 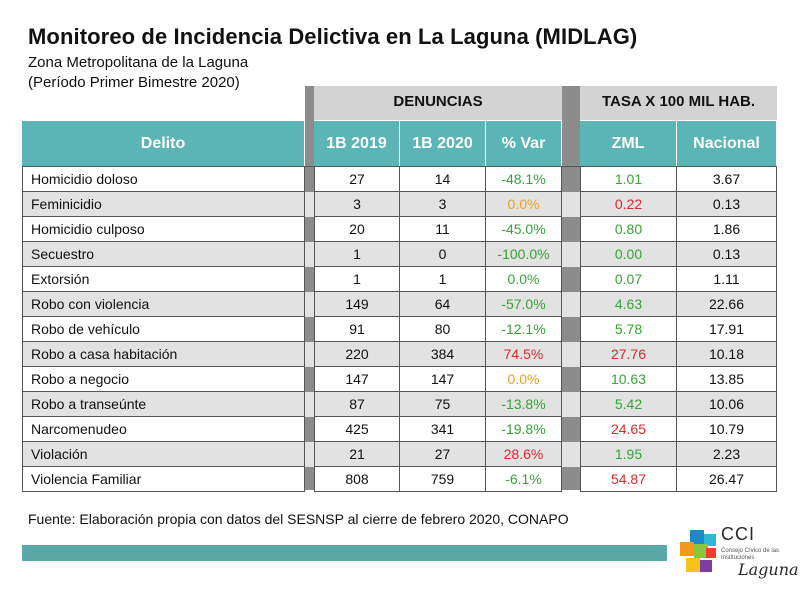 I want to click on cell-zml: 0.00, so click(x=628, y=254).